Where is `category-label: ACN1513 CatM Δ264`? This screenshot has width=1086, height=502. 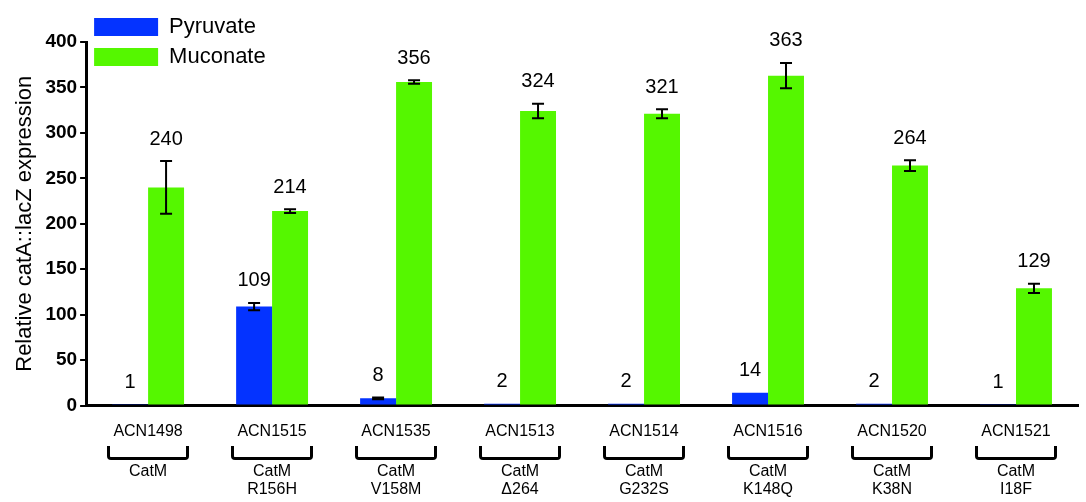 category-label: ACN1513 CatM Δ264 is located at coordinates (520, 459).